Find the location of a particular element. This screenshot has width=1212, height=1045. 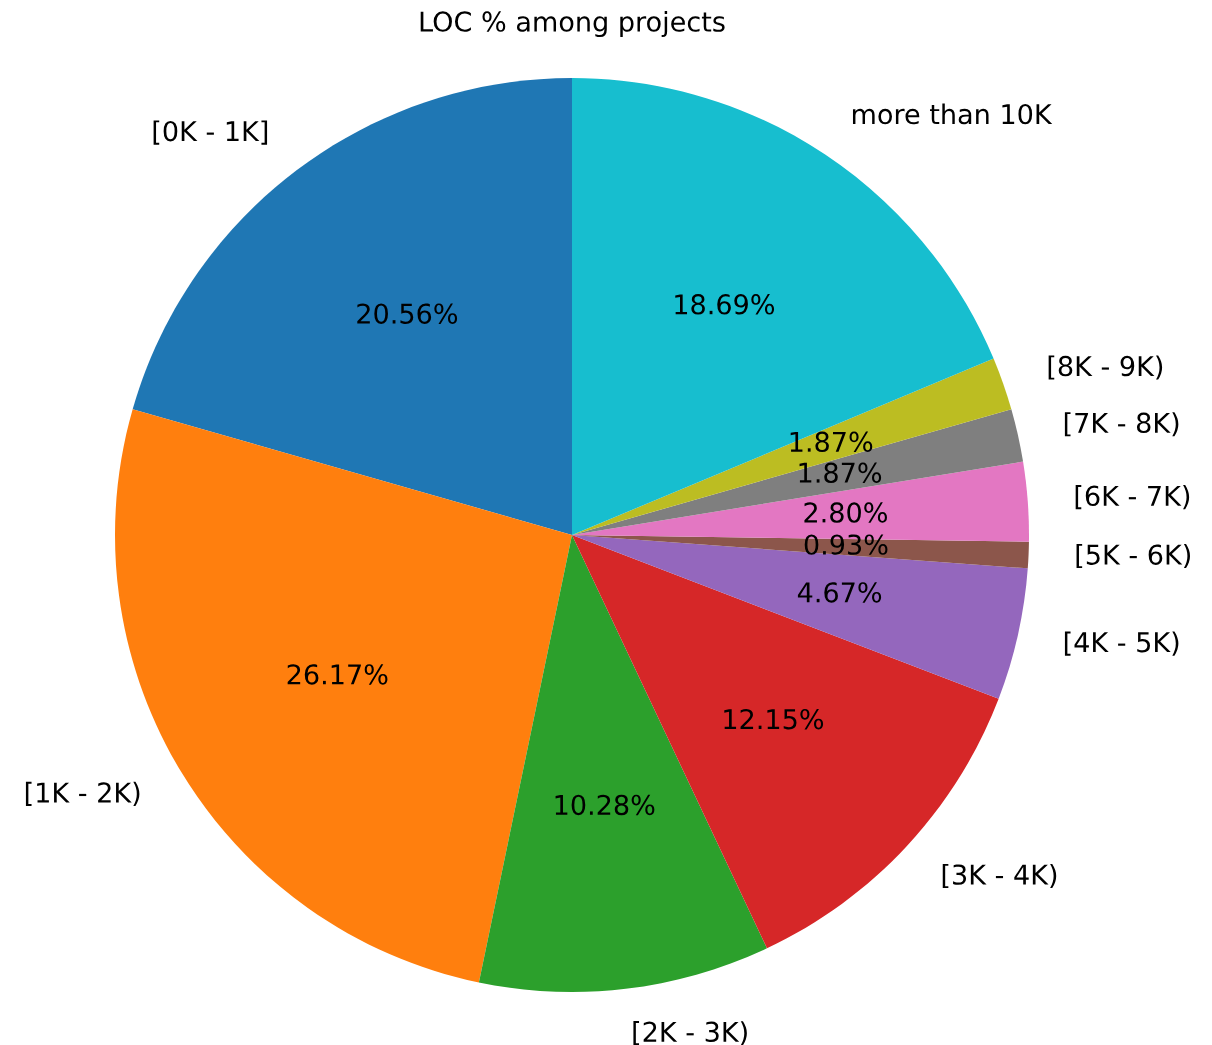

chart-title: LOC % among projects is located at coordinates (572, 24).